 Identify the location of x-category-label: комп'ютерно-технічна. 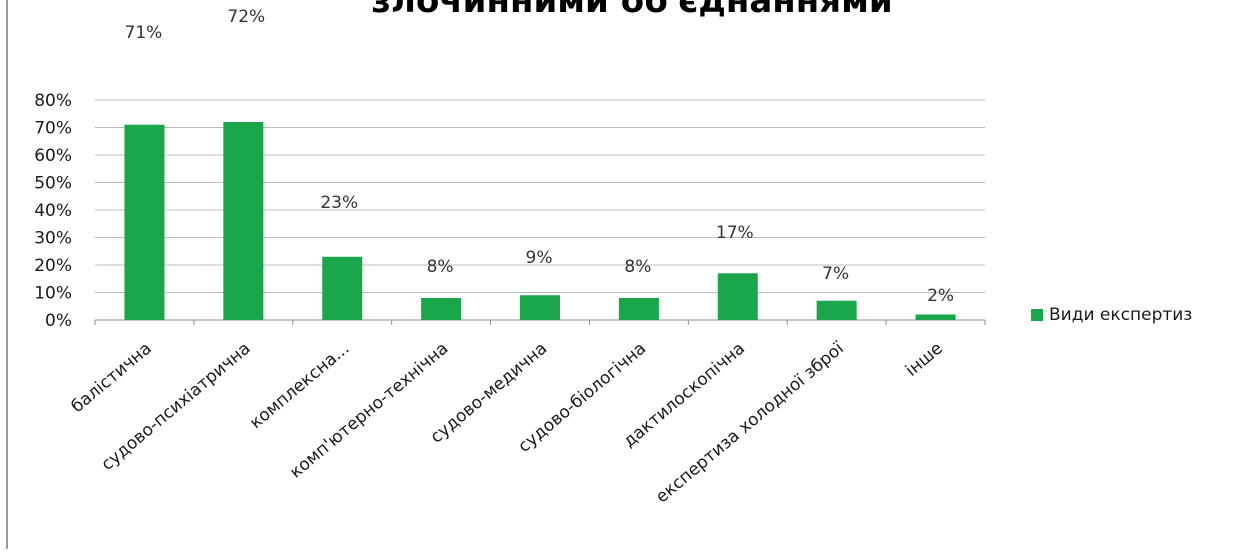
(369, 411).